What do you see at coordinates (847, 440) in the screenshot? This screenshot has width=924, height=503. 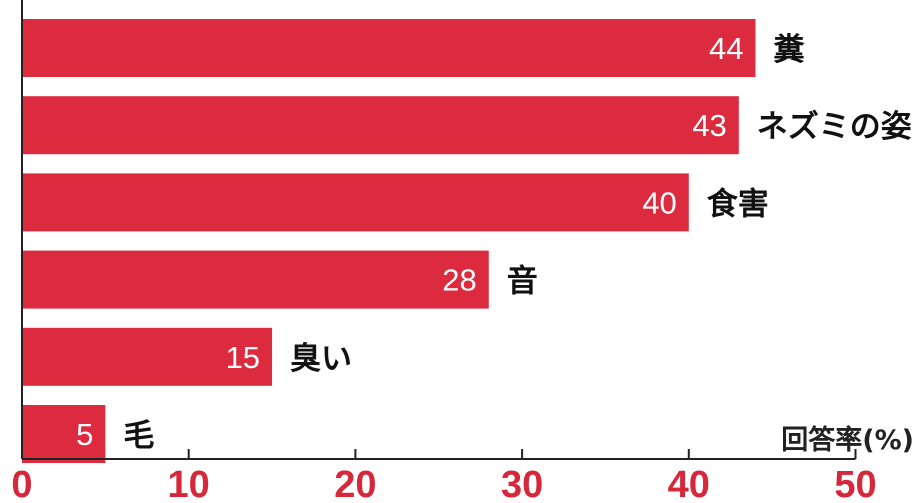 I see `x-axis-title: 回答率(%)` at bounding box center [847, 440].